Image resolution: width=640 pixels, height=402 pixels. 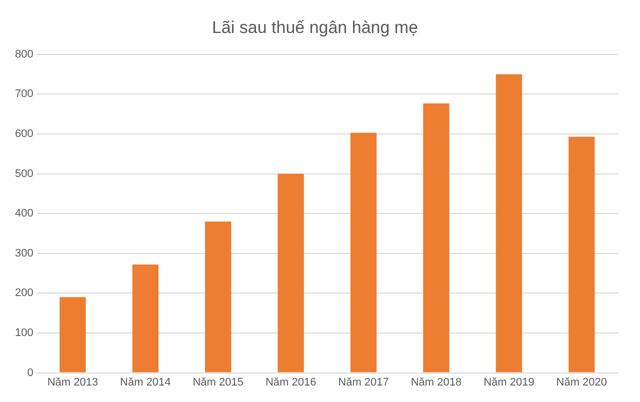 What do you see at coordinates (509, 382) in the screenshot?
I see `x-tick-label: Năm 2019` at bounding box center [509, 382].